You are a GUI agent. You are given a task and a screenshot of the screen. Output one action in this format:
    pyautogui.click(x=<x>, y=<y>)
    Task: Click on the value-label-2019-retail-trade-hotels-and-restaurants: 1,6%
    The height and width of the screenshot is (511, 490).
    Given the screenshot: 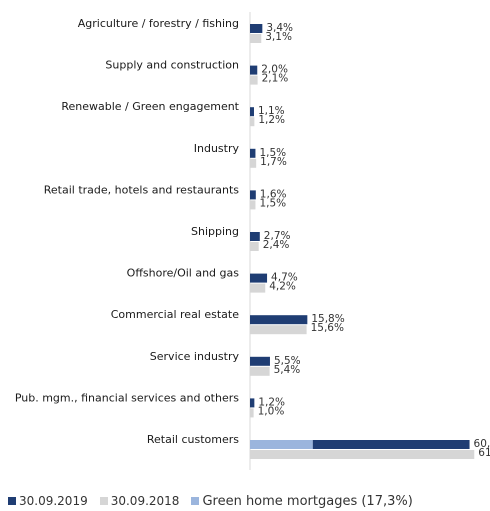 What is the action you would take?
    pyautogui.click(x=273, y=194)
    